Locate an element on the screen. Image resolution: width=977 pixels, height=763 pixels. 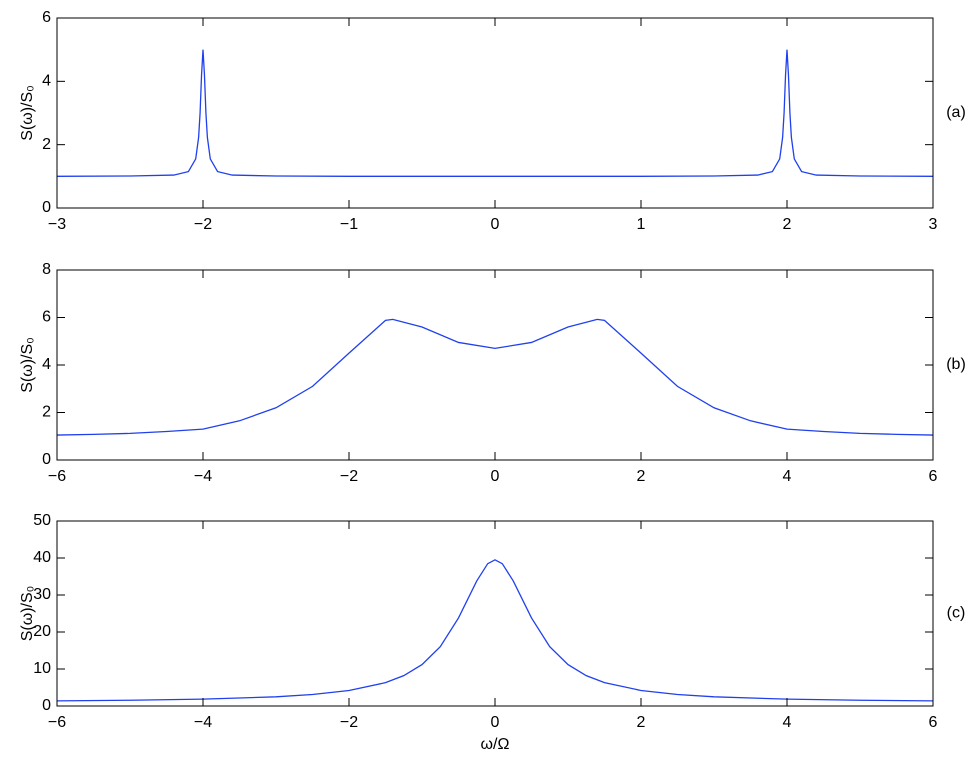
x-tick-label: −1 is located at coordinates (349, 224).